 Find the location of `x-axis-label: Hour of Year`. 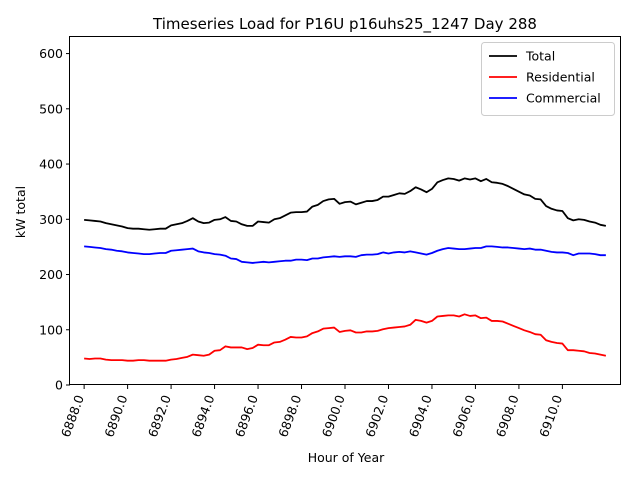

x-axis-label: Hour of Year is located at coordinates (346, 457).